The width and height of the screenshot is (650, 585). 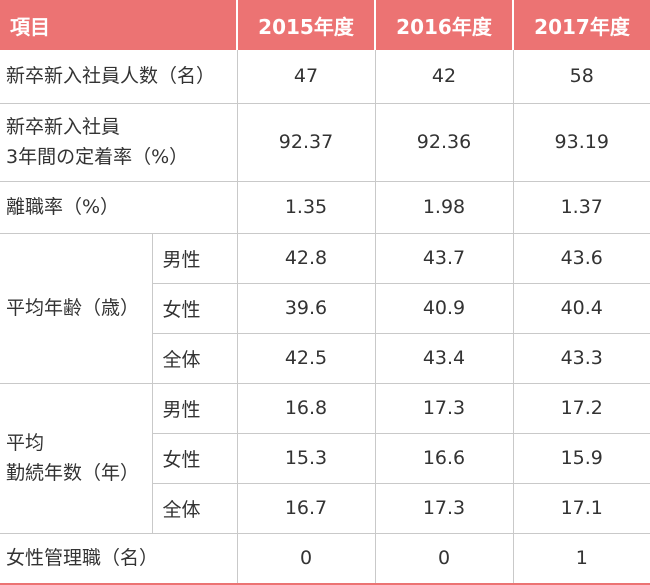 What do you see at coordinates (73, 308) in the screenshot?
I see `label-line: 平均年齢（歳）` at bounding box center [73, 308].